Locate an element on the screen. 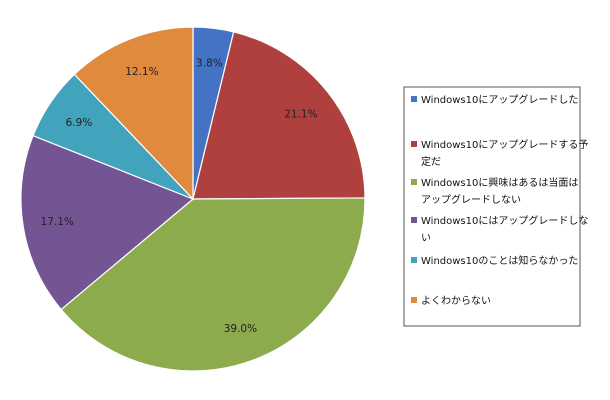 This screenshot has height=400, width=610. pie-value-label-3: 39.0% is located at coordinates (240, 329).